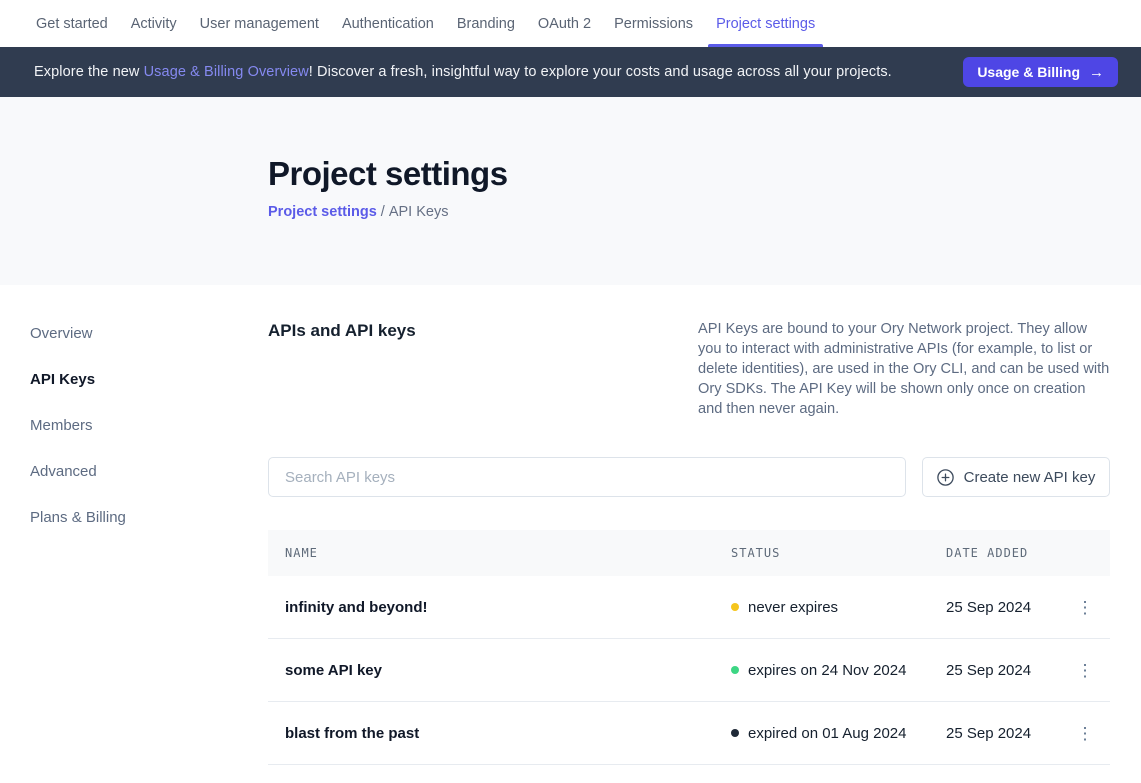  Describe the element at coordinates (1029, 477) in the screenshot. I see `create-api-key-label: Create new API key` at that location.